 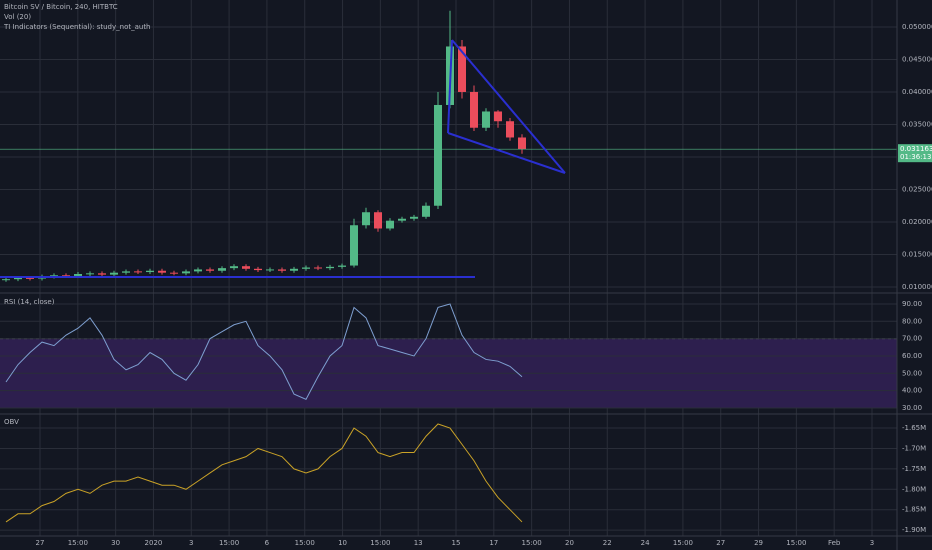 What do you see at coordinates (11, 422) in the screenshot?
I see `obv-title: OBV` at bounding box center [11, 422].